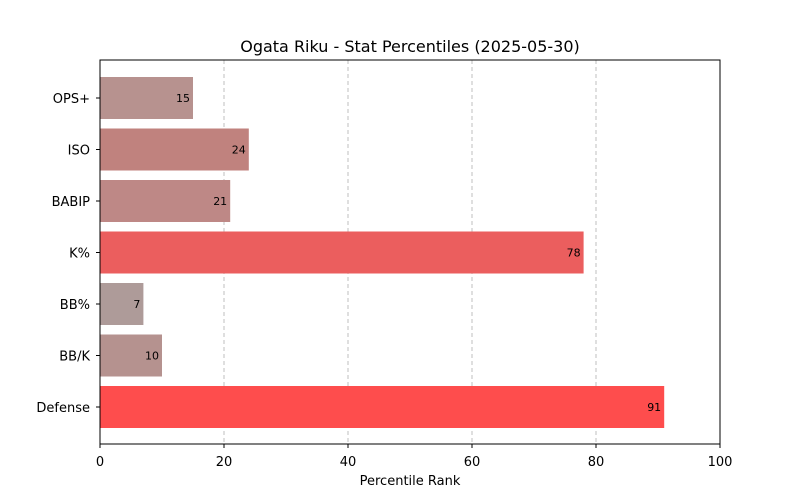 The height and width of the screenshot is (504, 800). I want to click on bar-value-label: 24, so click(239, 150).